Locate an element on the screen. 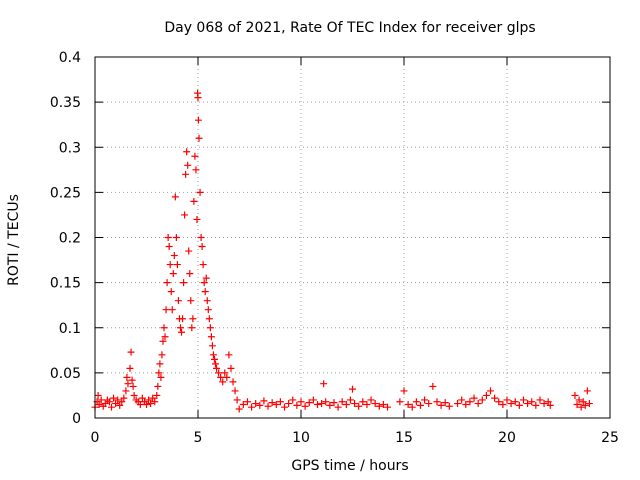 The image size is (640, 480). x-tick-label: 5 is located at coordinates (198, 438).